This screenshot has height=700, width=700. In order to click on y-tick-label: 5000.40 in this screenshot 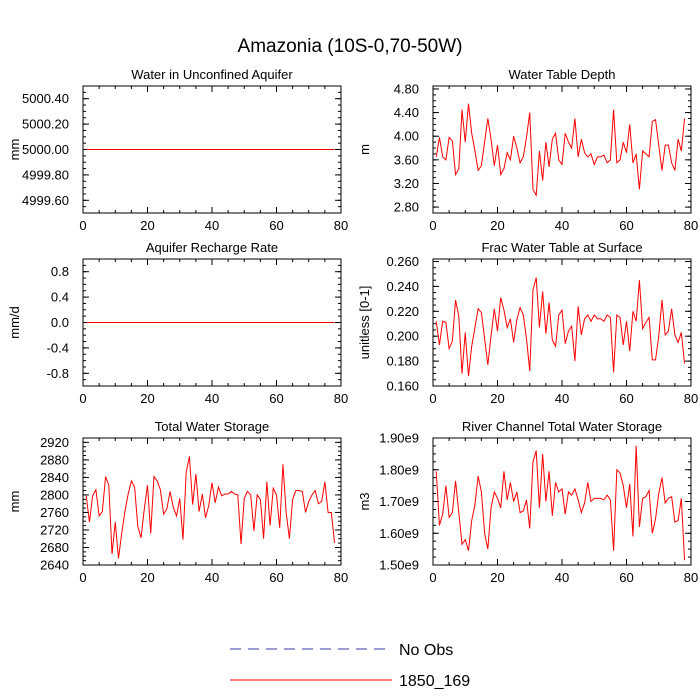, I will do `click(45, 98)`.